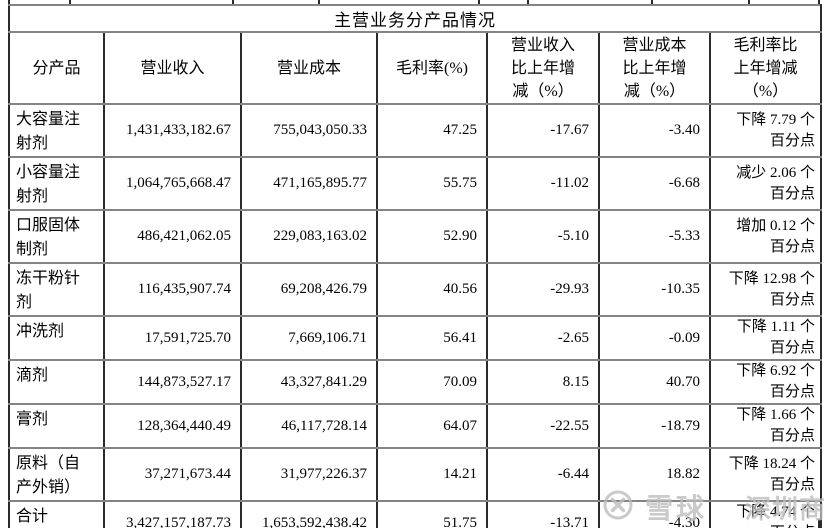 The image size is (825, 528). Describe the element at coordinates (765, 382) in the screenshot. I see `cell-margin-change: 下降 6.92 个 百分点` at that location.